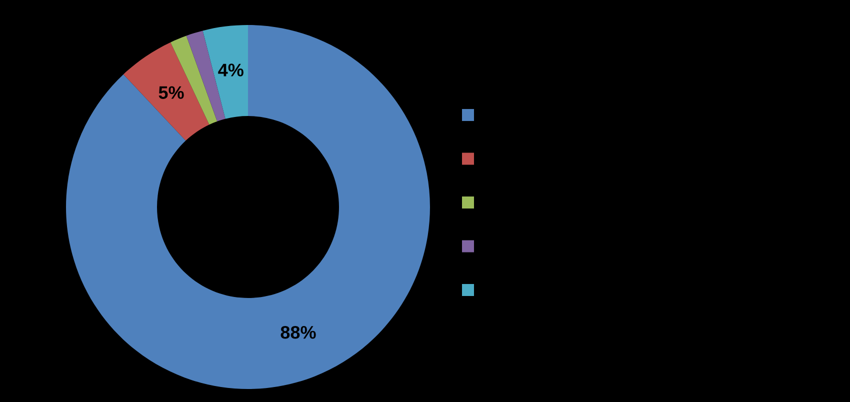  Describe the element at coordinates (231, 70) in the screenshot. I see `data-label: 4%` at that location.